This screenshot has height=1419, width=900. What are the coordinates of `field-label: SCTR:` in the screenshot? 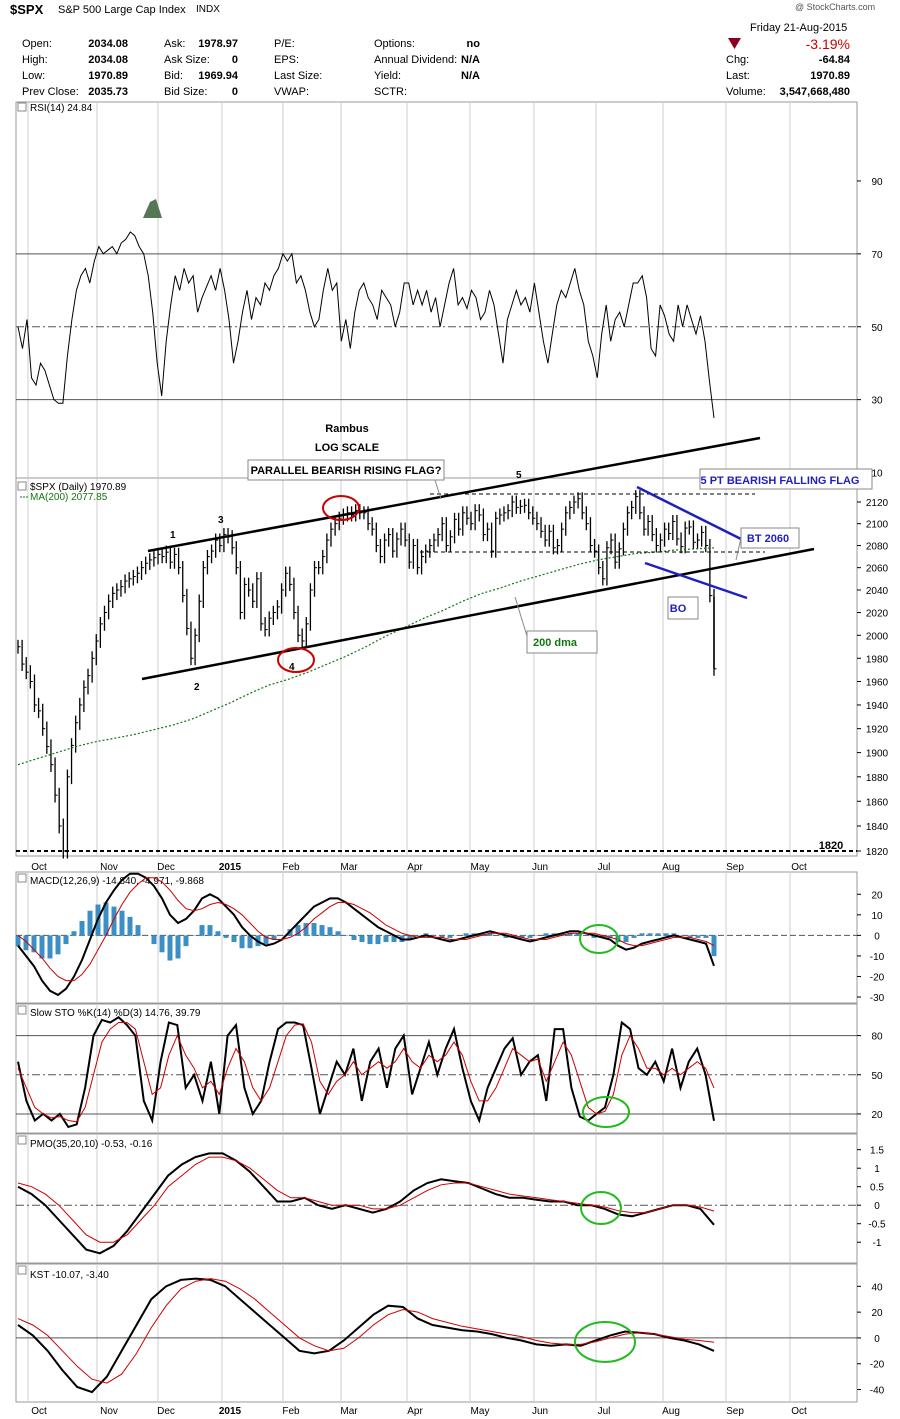 It's located at (390, 92).